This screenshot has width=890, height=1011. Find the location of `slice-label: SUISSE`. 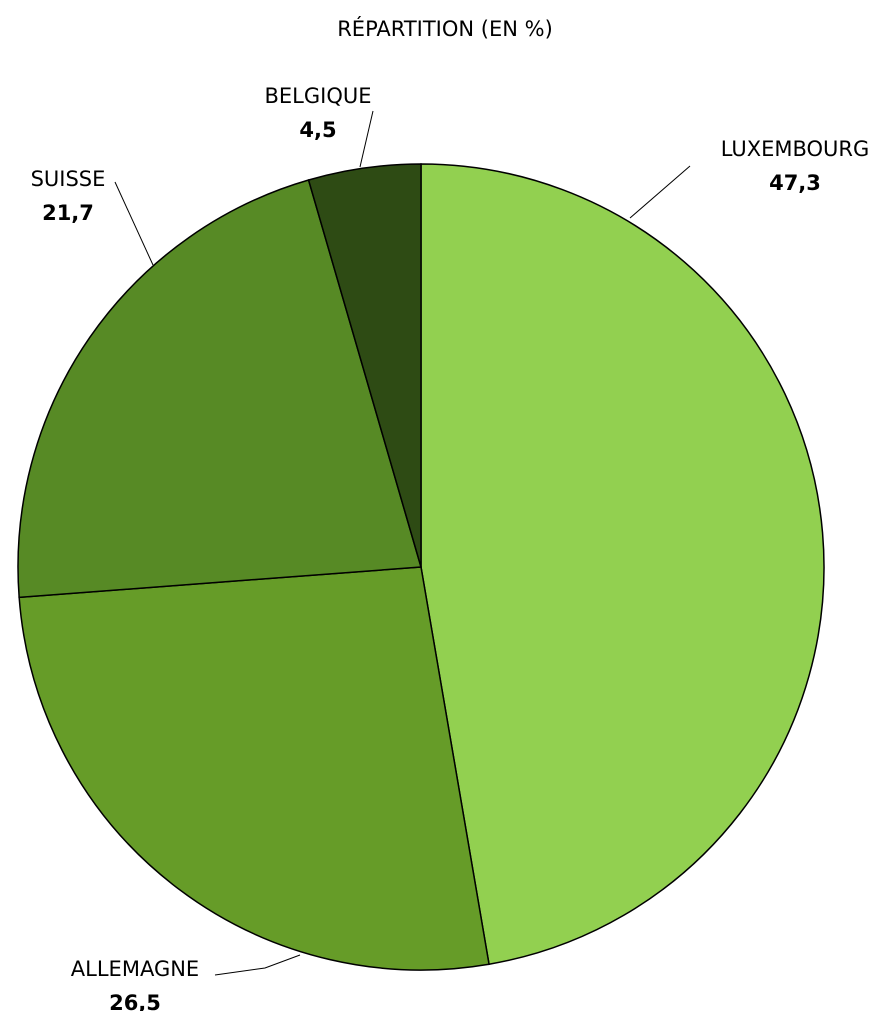

slice-label: SUISSE is located at coordinates (68, 179).